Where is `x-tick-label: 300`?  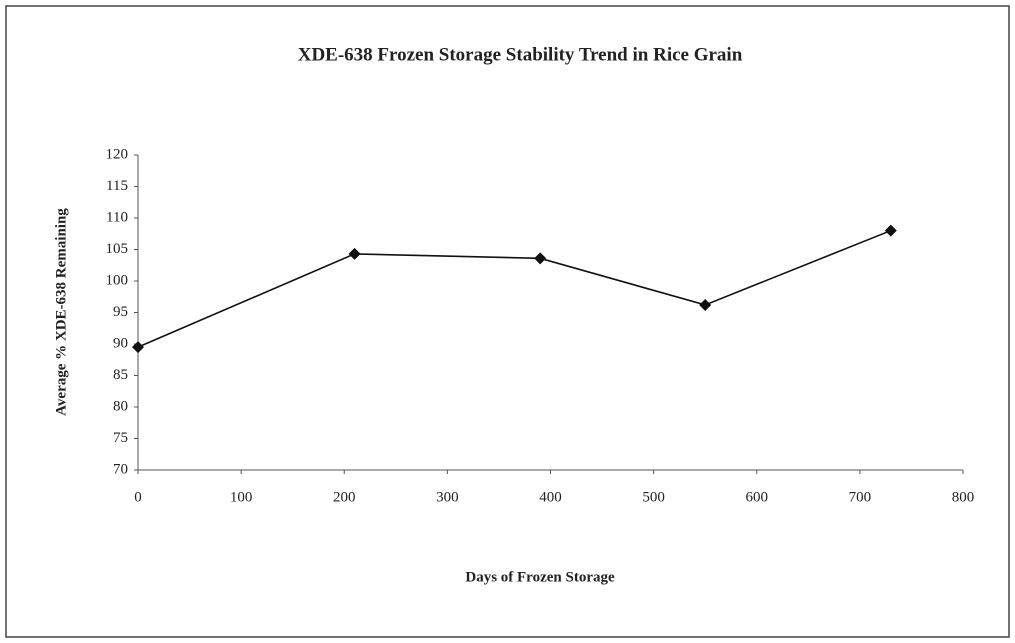
x-tick-label: 300 is located at coordinates (447, 497).